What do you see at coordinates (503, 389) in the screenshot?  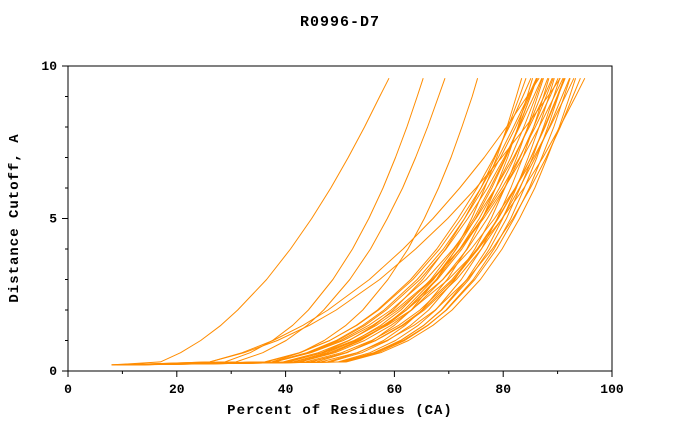 I see `x-tick-label: 80` at bounding box center [503, 389].